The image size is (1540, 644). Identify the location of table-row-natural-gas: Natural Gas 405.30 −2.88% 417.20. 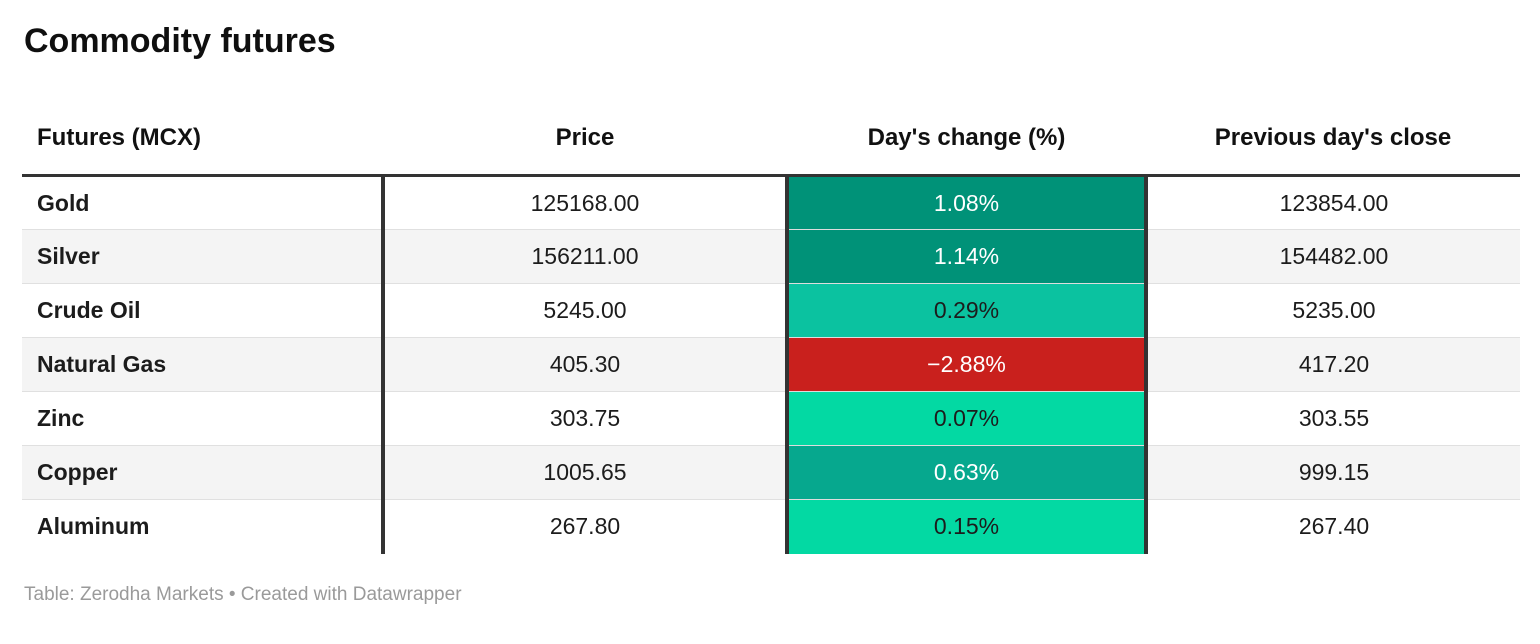
(771, 364).